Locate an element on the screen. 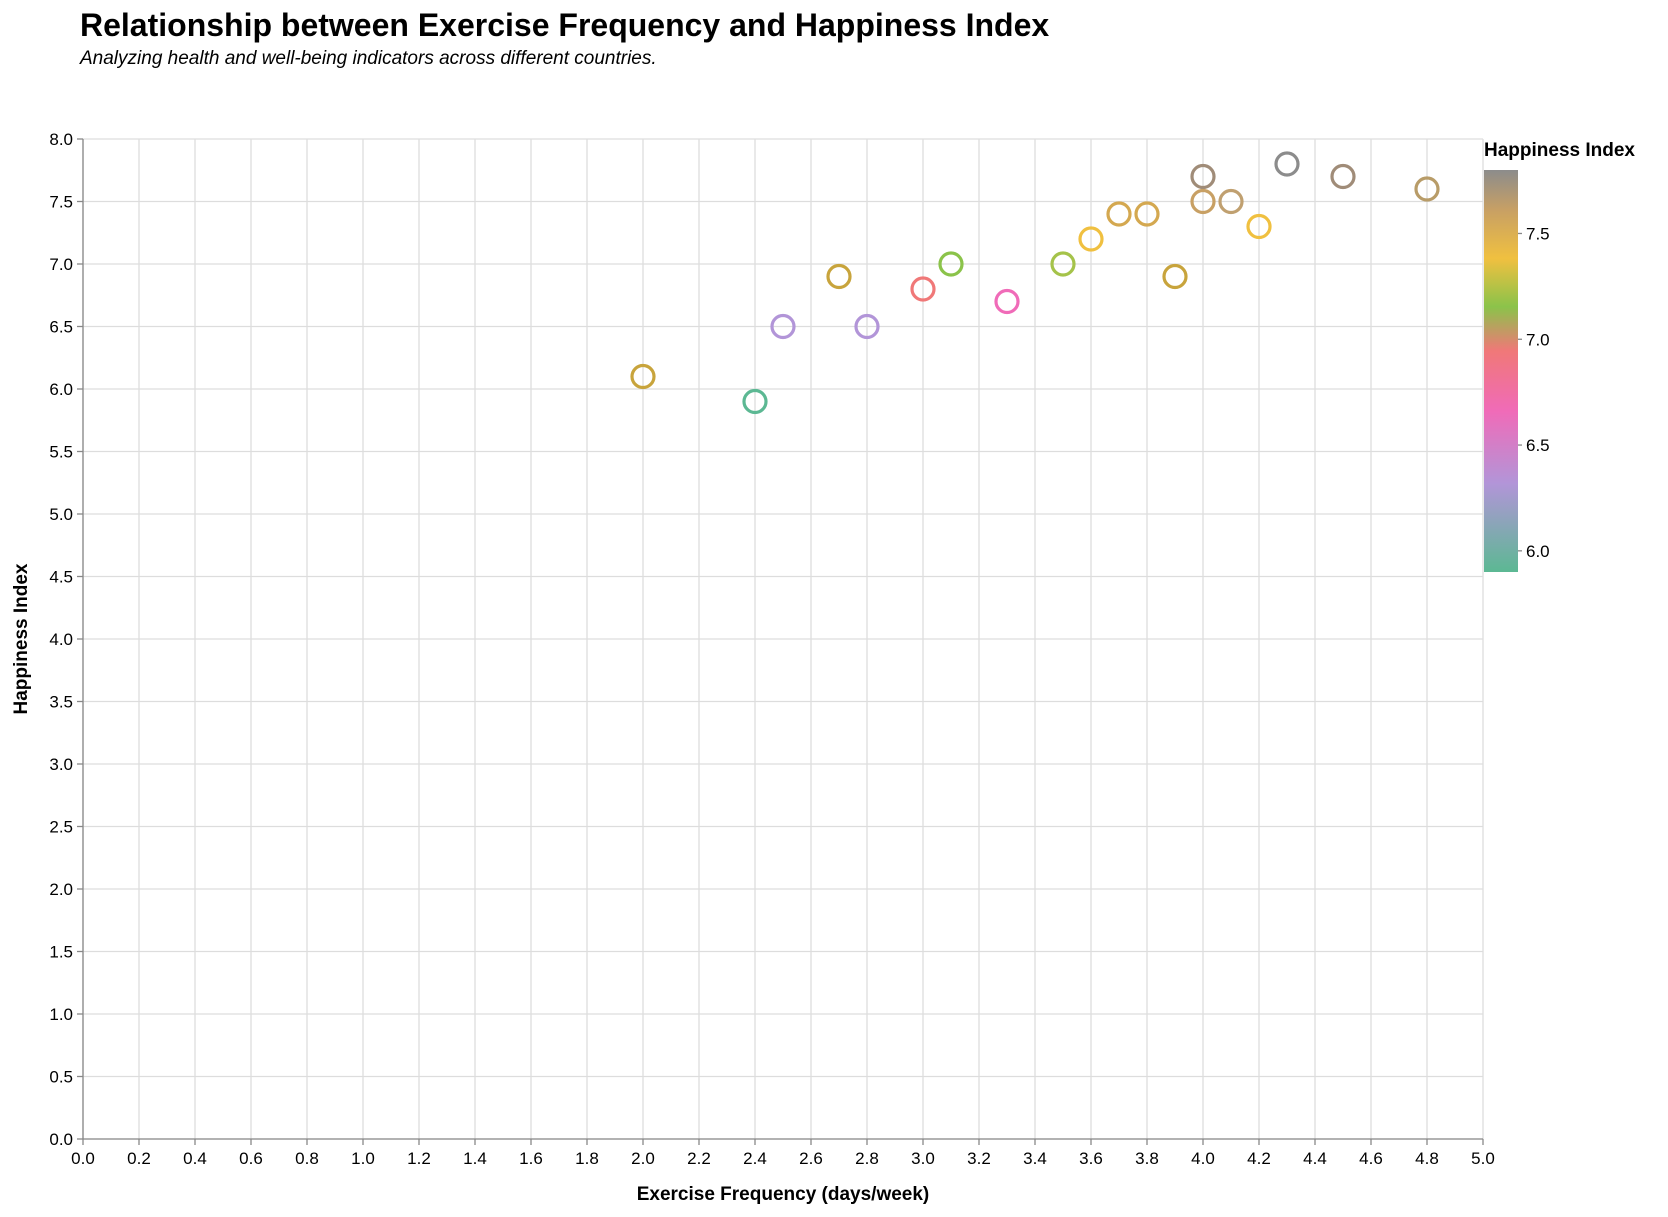  y-tick-label: 3.0 is located at coordinates (61, 764).